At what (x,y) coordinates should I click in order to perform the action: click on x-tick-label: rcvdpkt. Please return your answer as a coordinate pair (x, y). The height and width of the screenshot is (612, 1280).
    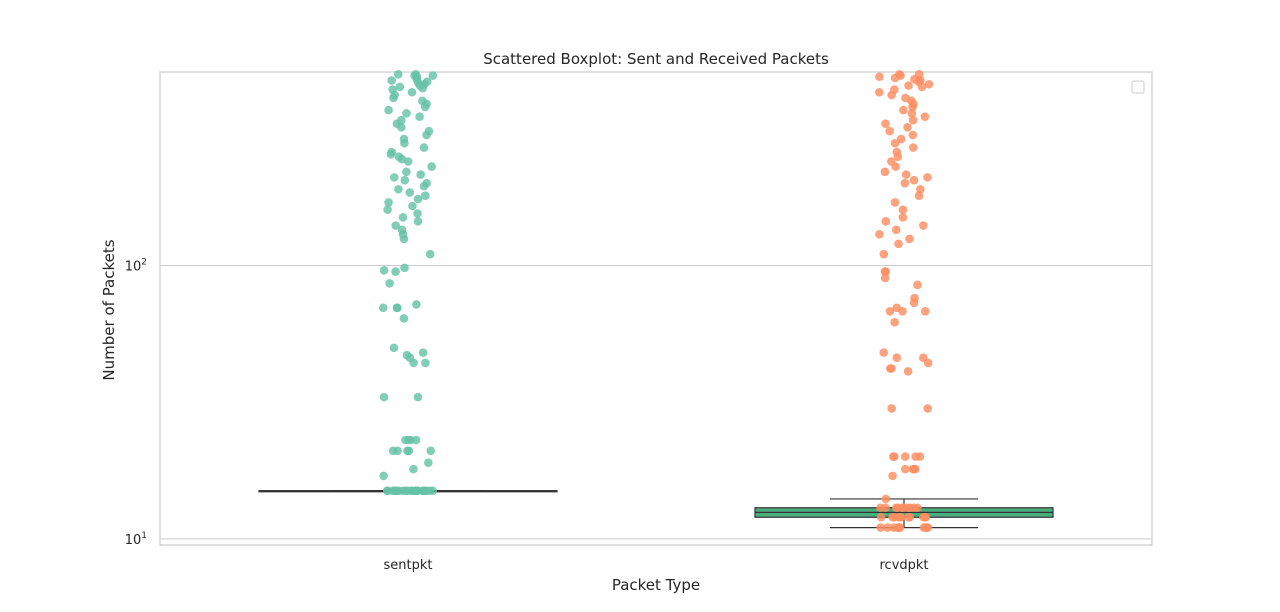
    Looking at the image, I should click on (903, 565).